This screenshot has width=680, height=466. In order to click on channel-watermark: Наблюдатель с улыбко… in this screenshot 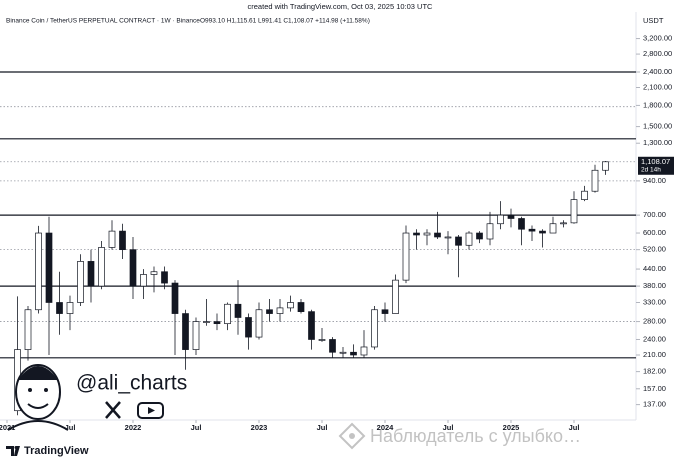, I will do `click(475, 436)`.